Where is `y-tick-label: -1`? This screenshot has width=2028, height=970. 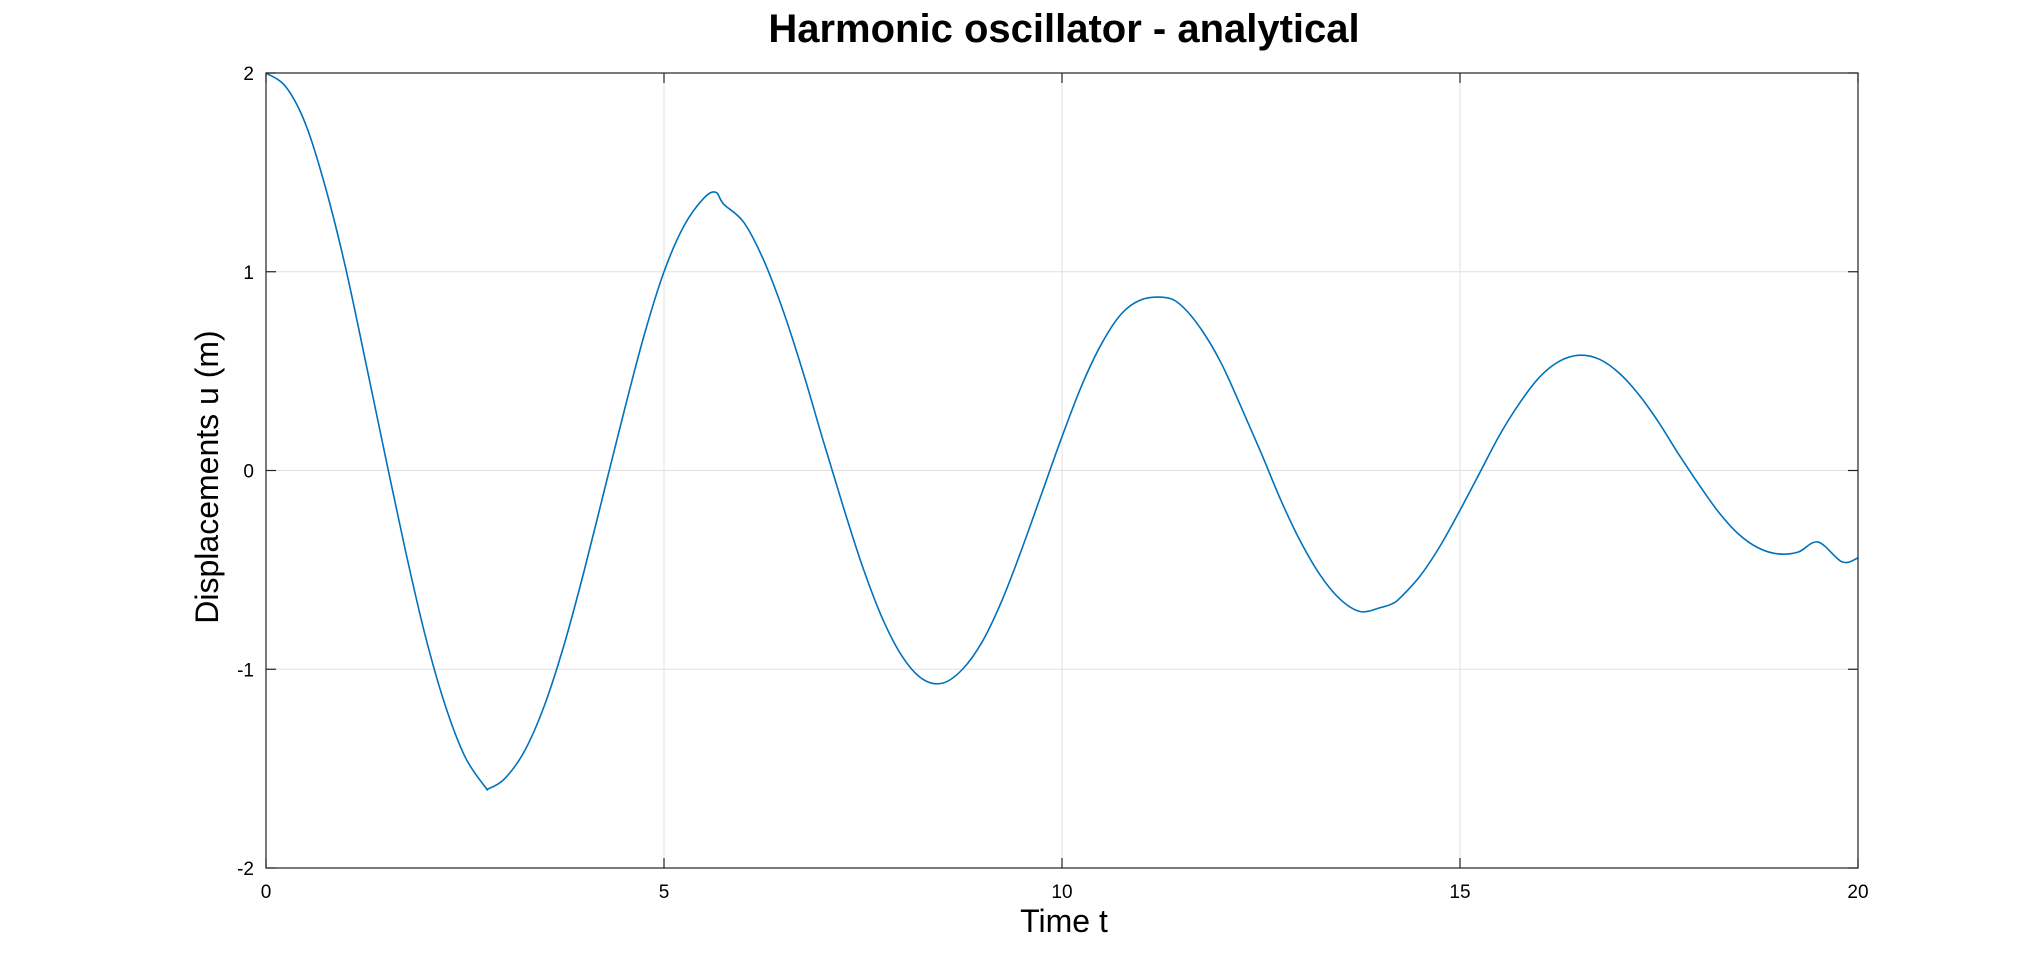
y-tick-label: -1 is located at coordinates (245, 670).